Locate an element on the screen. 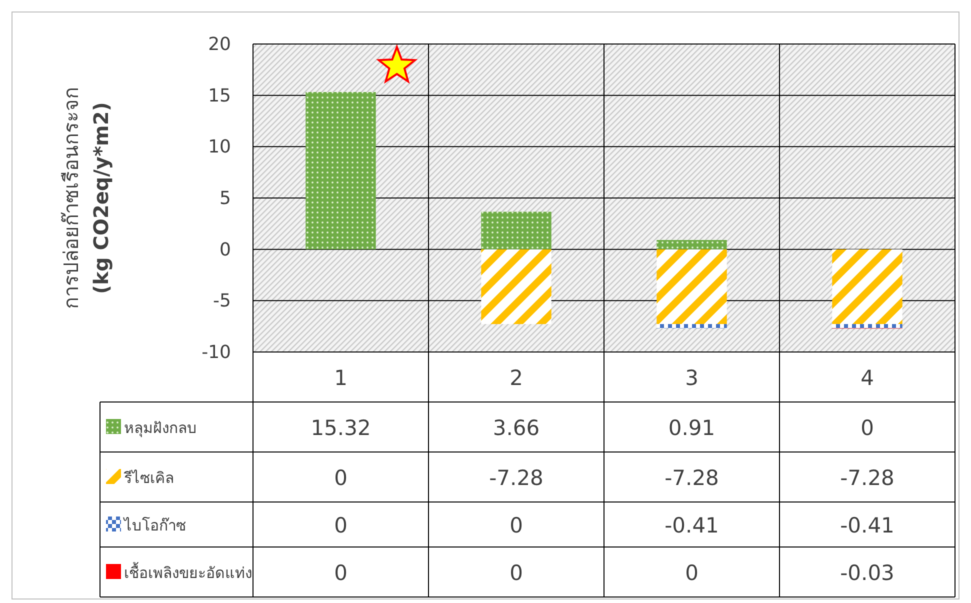 The width and height of the screenshot is (971, 603). legend-label: เชื้อเพลิงขยะอัดแท่ง is located at coordinates (188, 572).